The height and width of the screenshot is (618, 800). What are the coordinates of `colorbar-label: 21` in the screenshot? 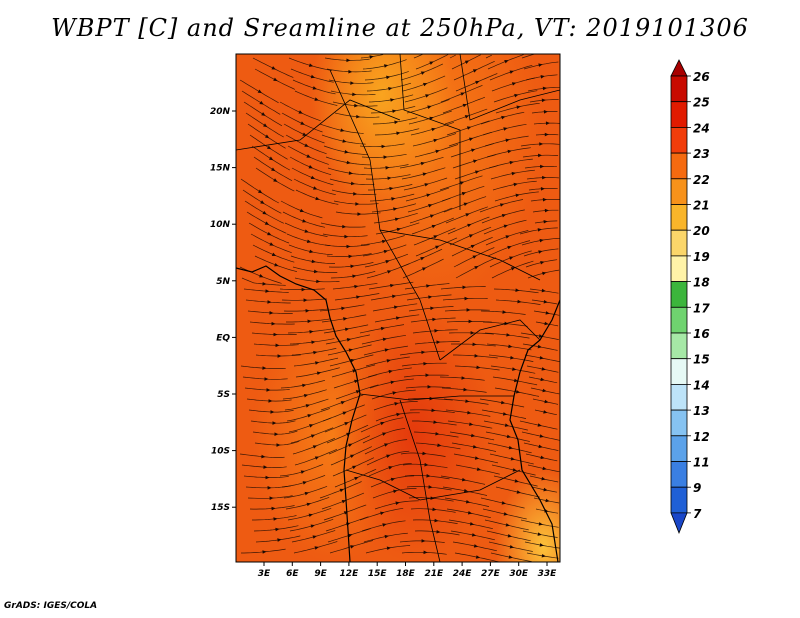 It's located at (701, 206).